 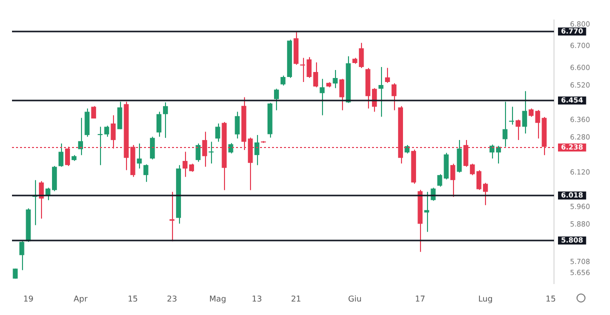 What do you see at coordinates (420, 299) in the screenshot?
I see `x-tick-label: 17` at bounding box center [420, 299].